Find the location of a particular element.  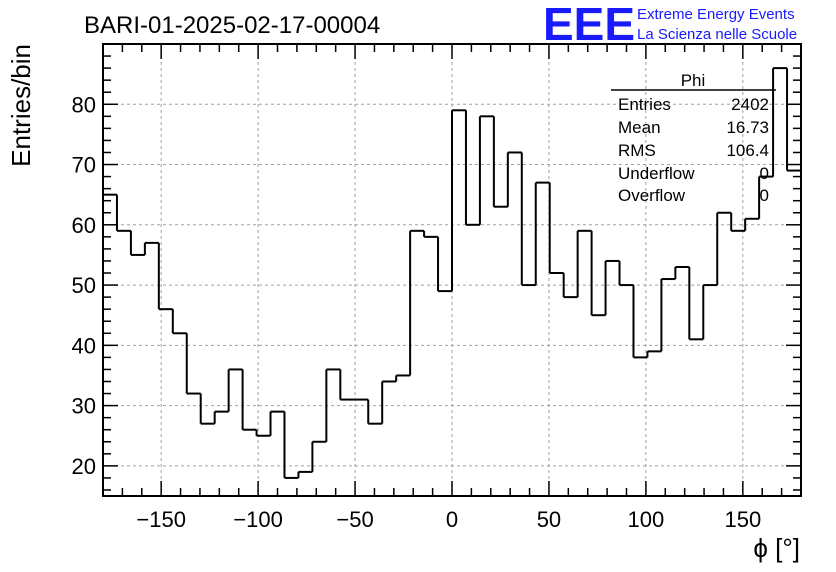

y-tick-label: 20 is located at coordinates (84, 466).